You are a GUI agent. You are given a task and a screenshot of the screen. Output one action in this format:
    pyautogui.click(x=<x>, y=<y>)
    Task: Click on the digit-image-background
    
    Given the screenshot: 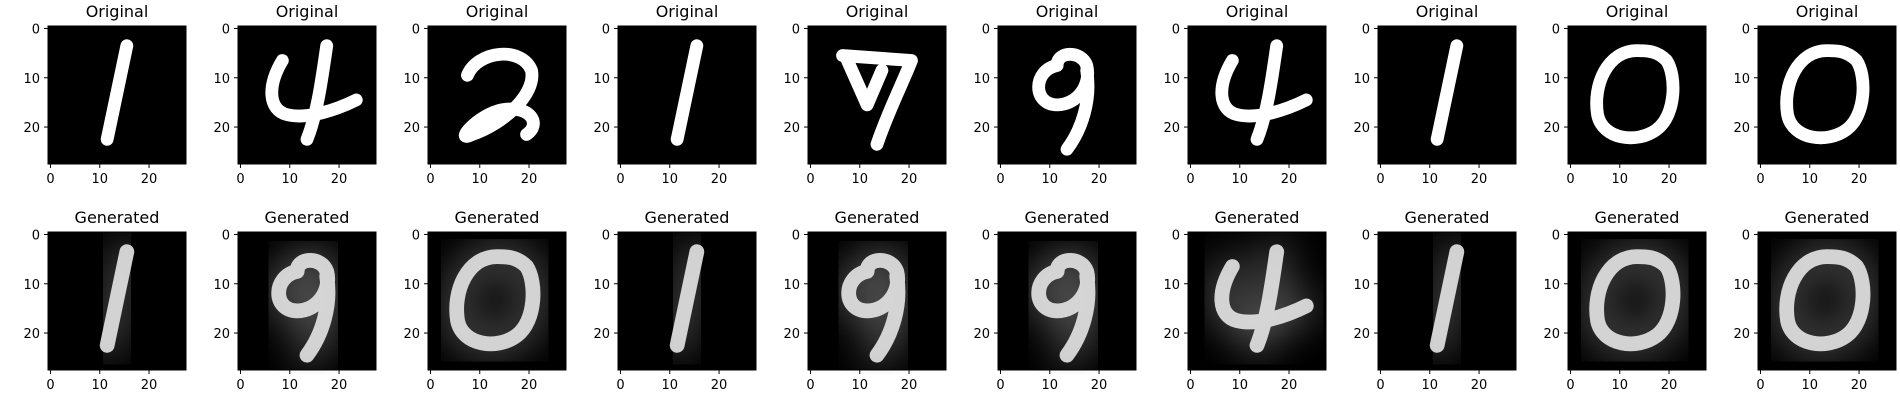 What is the action you would take?
    pyautogui.click(x=497, y=95)
    